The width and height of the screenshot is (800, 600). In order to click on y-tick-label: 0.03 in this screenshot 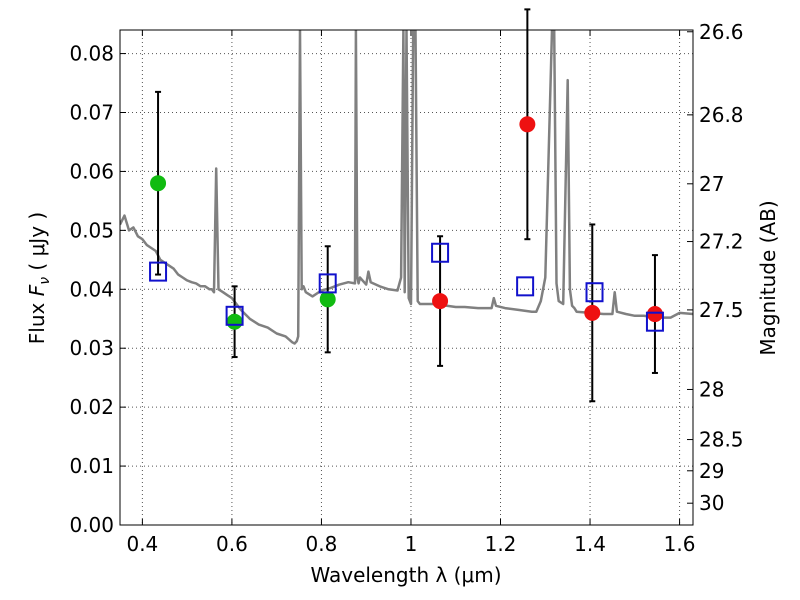, I will do `click(91, 348)`.